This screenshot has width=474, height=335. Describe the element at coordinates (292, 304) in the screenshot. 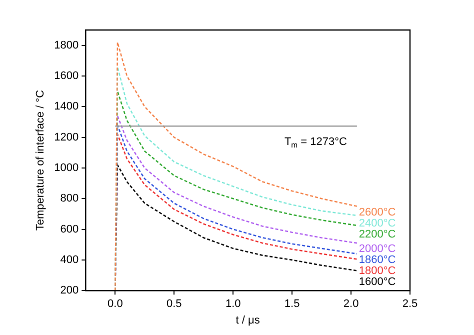

I see `x-tick-label: 1.5` at that location.